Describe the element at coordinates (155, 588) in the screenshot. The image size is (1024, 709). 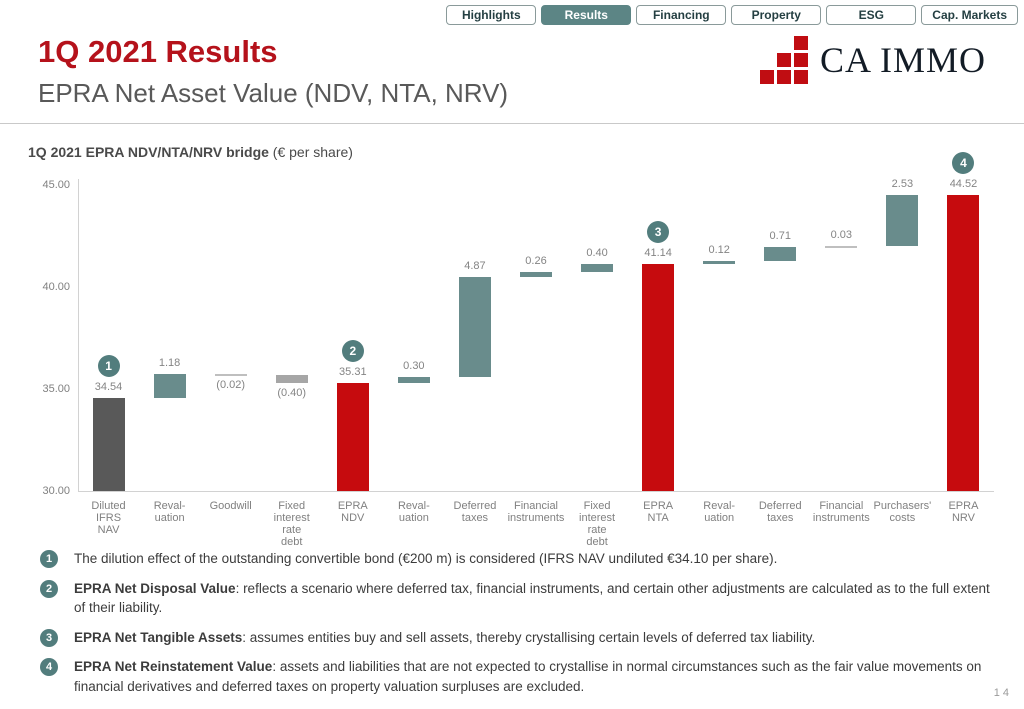
I see `footnote-term: EPRA Net Disposal Value` at that location.